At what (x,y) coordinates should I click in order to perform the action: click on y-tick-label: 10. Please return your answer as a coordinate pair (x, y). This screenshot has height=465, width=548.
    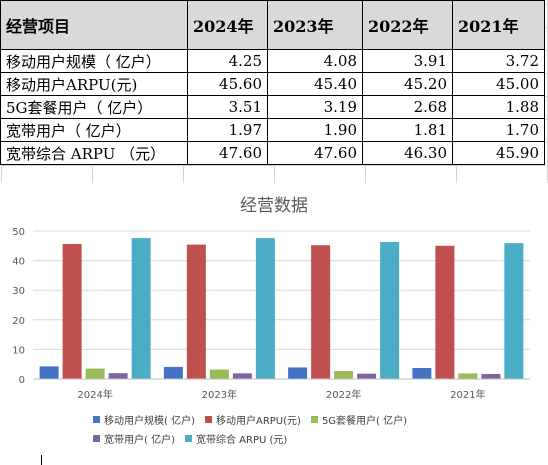
    Looking at the image, I should click on (18, 350).